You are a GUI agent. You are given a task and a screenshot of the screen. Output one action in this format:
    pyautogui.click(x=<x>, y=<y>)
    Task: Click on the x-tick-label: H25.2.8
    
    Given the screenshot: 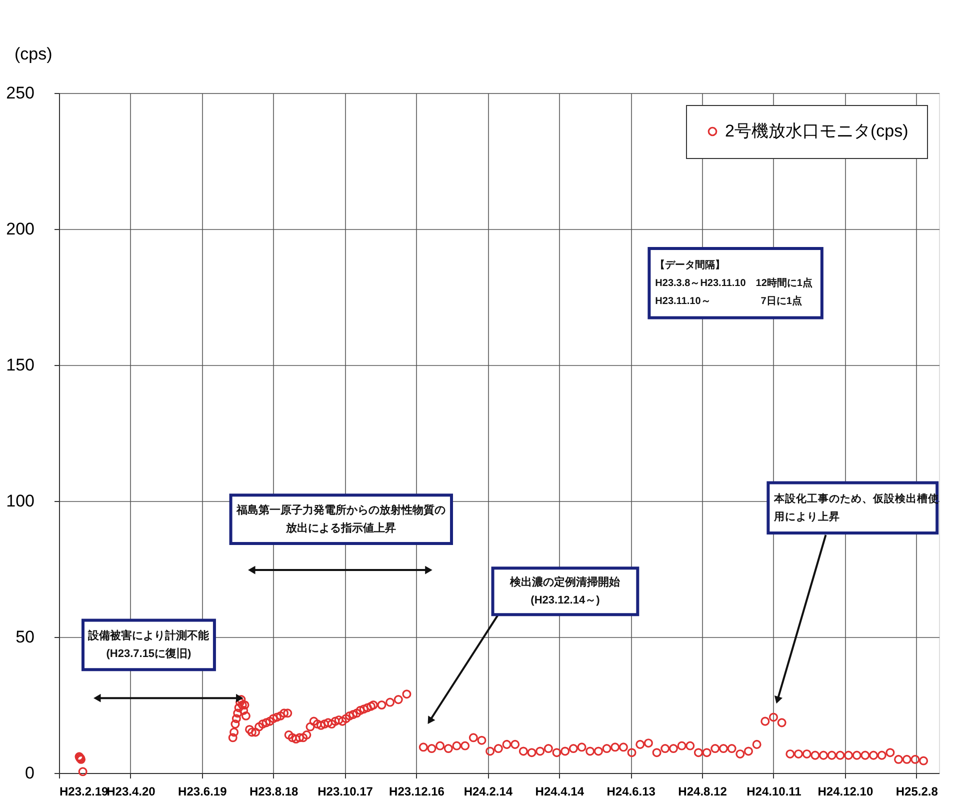 What is the action you would take?
    pyautogui.click(x=917, y=791)
    